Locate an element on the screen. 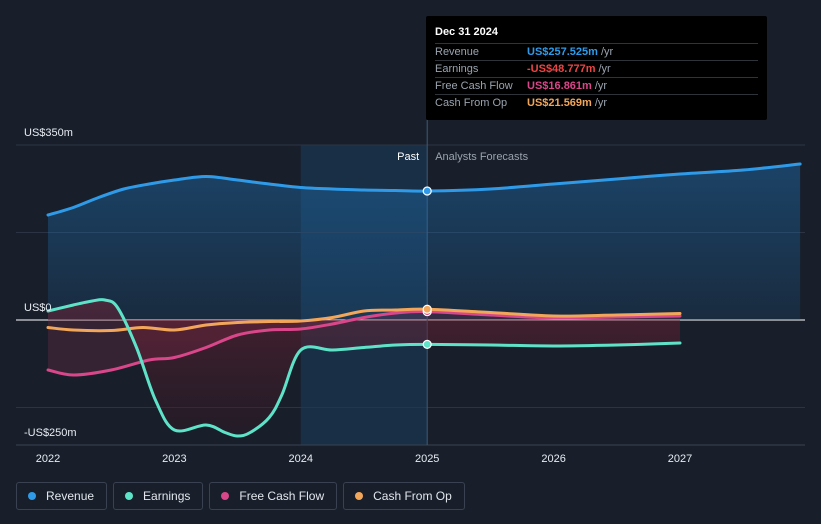 The image size is (821, 524). legend-item-revenue: Revenue is located at coordinates (62, 496).